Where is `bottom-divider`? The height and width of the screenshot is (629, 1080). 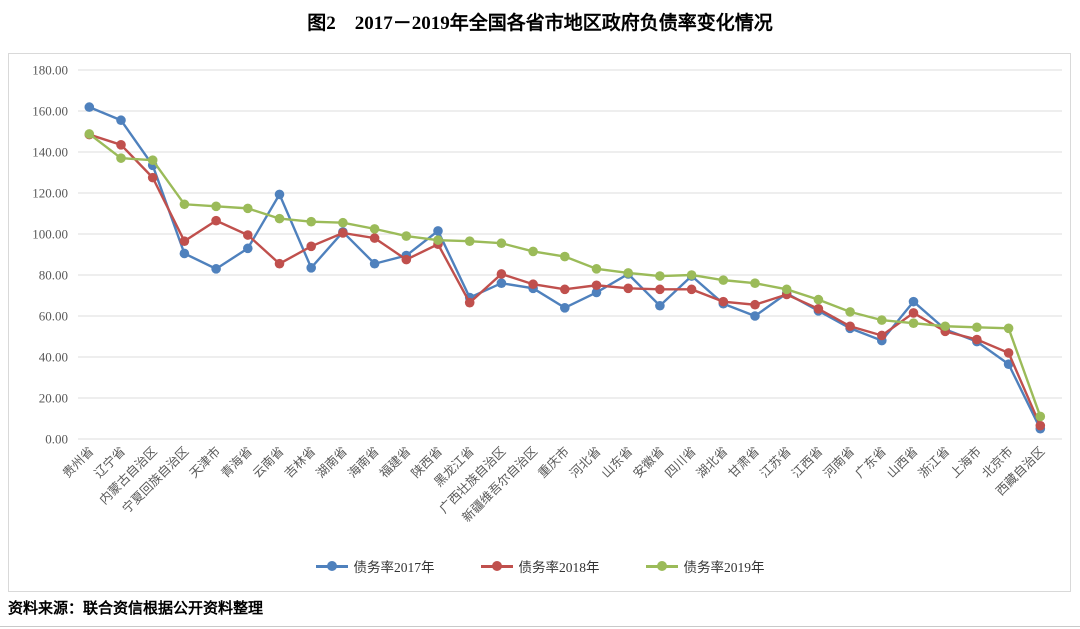 bottom-divider is located at coordinates (540, 626).